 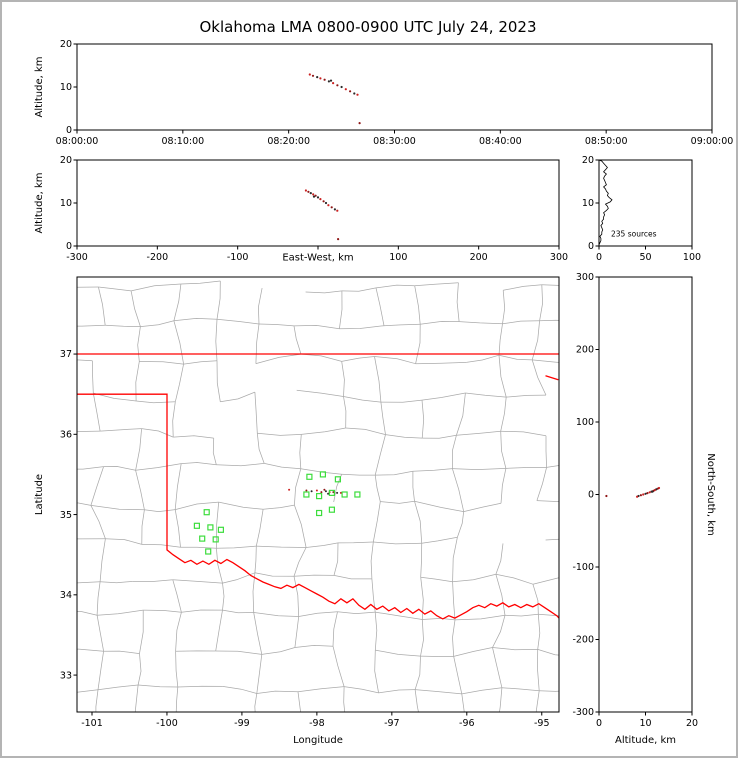 I want to click on x-tick-label: 50, so click(x=645, y=257).